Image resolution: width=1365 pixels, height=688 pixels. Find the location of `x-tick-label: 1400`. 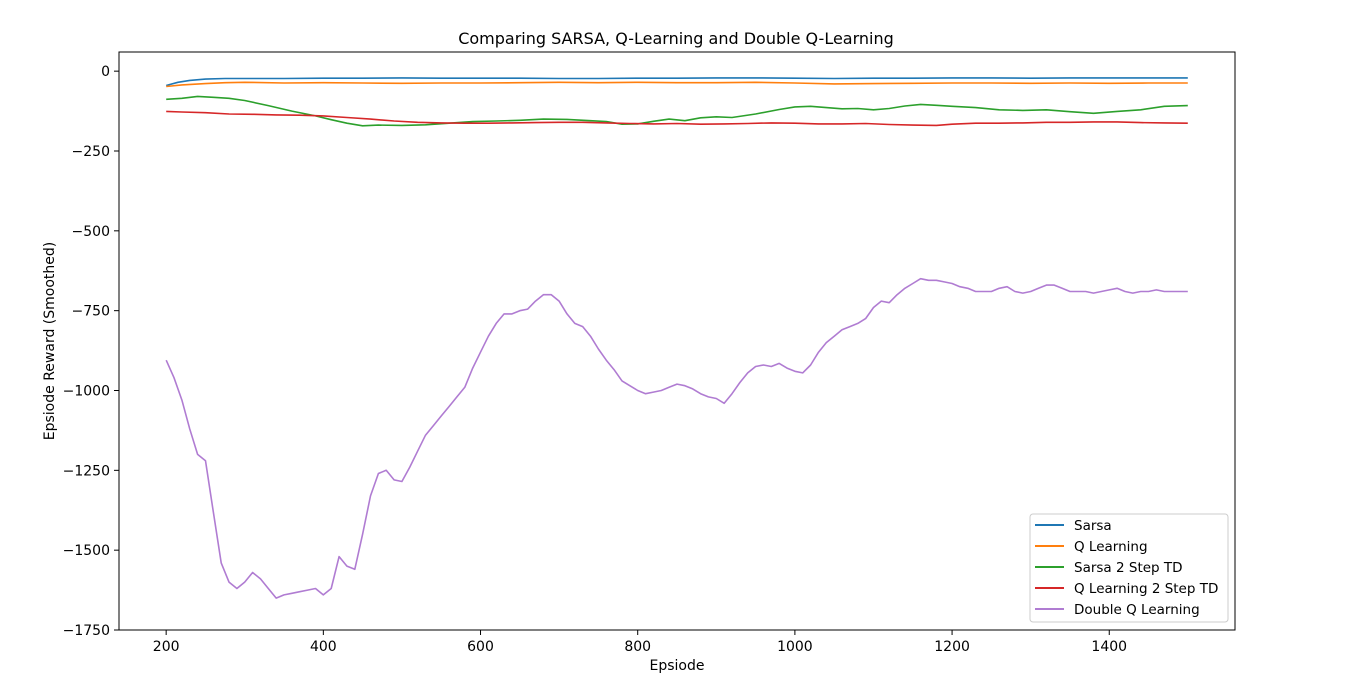

x-tick-label: 1400 is located at coordinates (1109, 647).